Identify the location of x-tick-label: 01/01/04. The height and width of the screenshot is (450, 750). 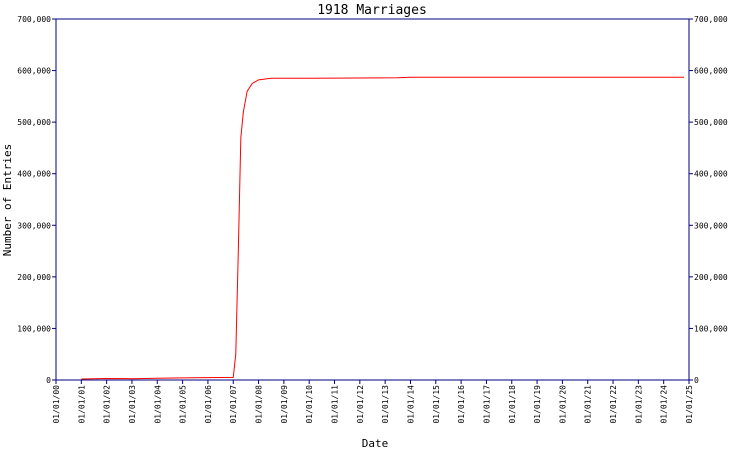
(157, 404).